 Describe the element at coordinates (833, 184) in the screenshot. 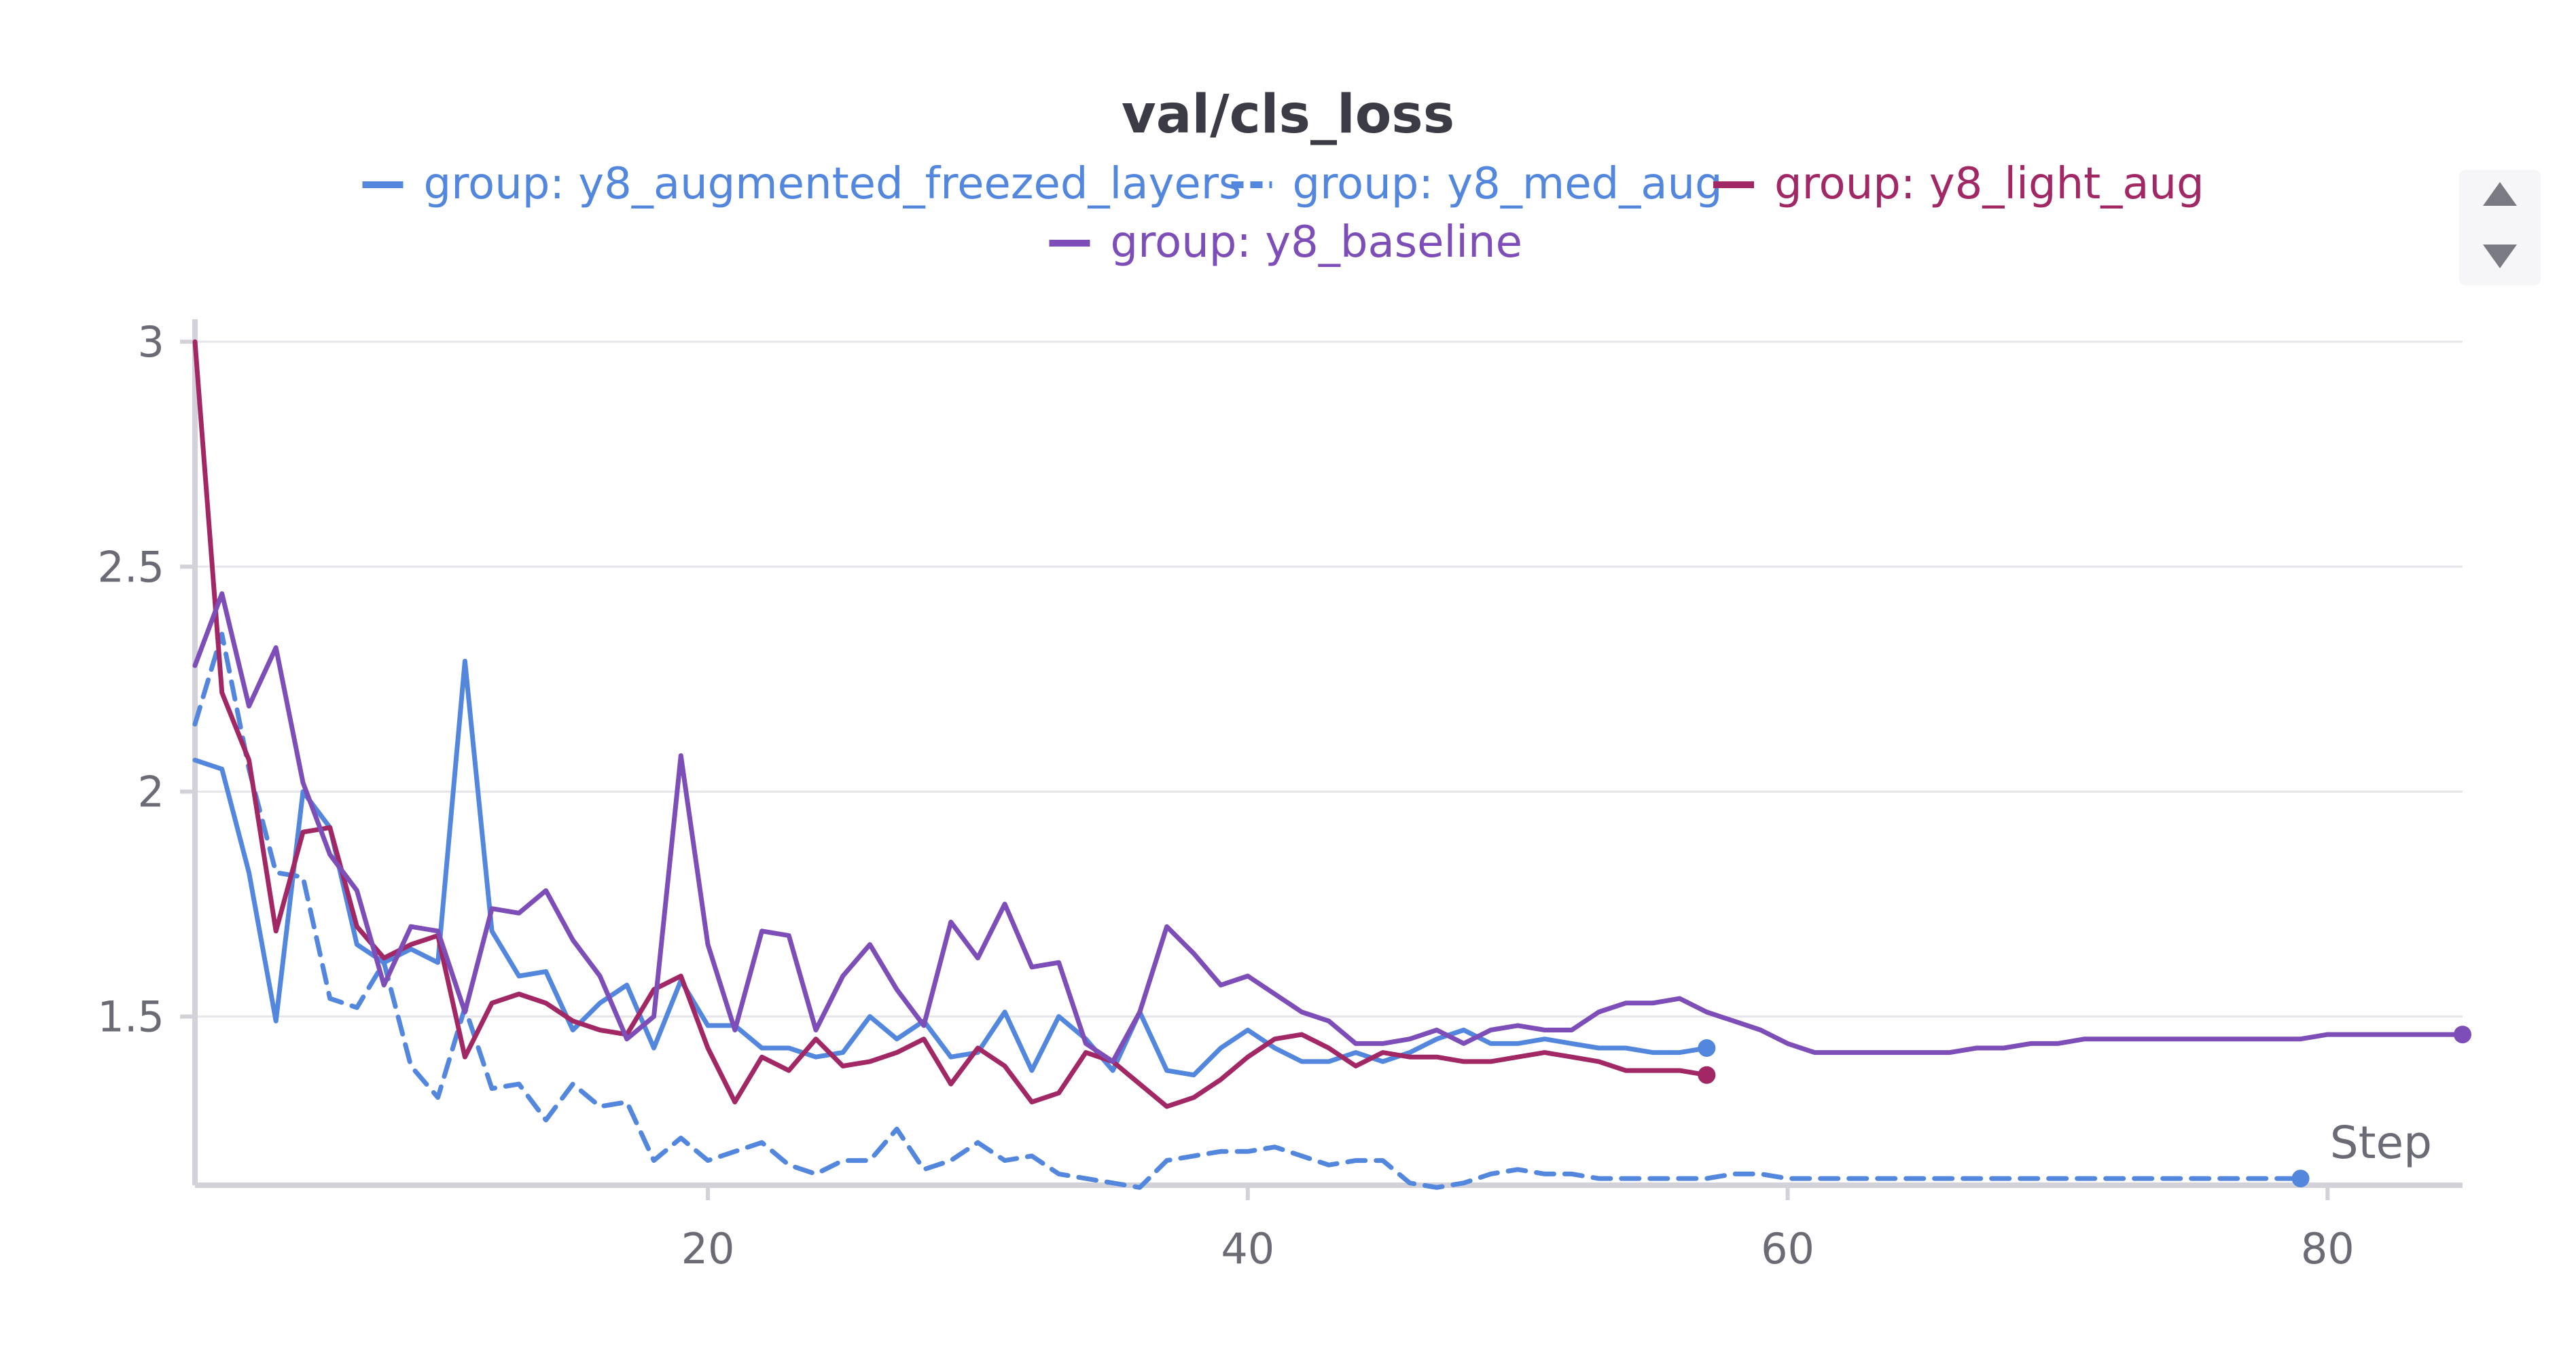

I see `legend-label: group: y8_augmented_freezed_layers` at that location.